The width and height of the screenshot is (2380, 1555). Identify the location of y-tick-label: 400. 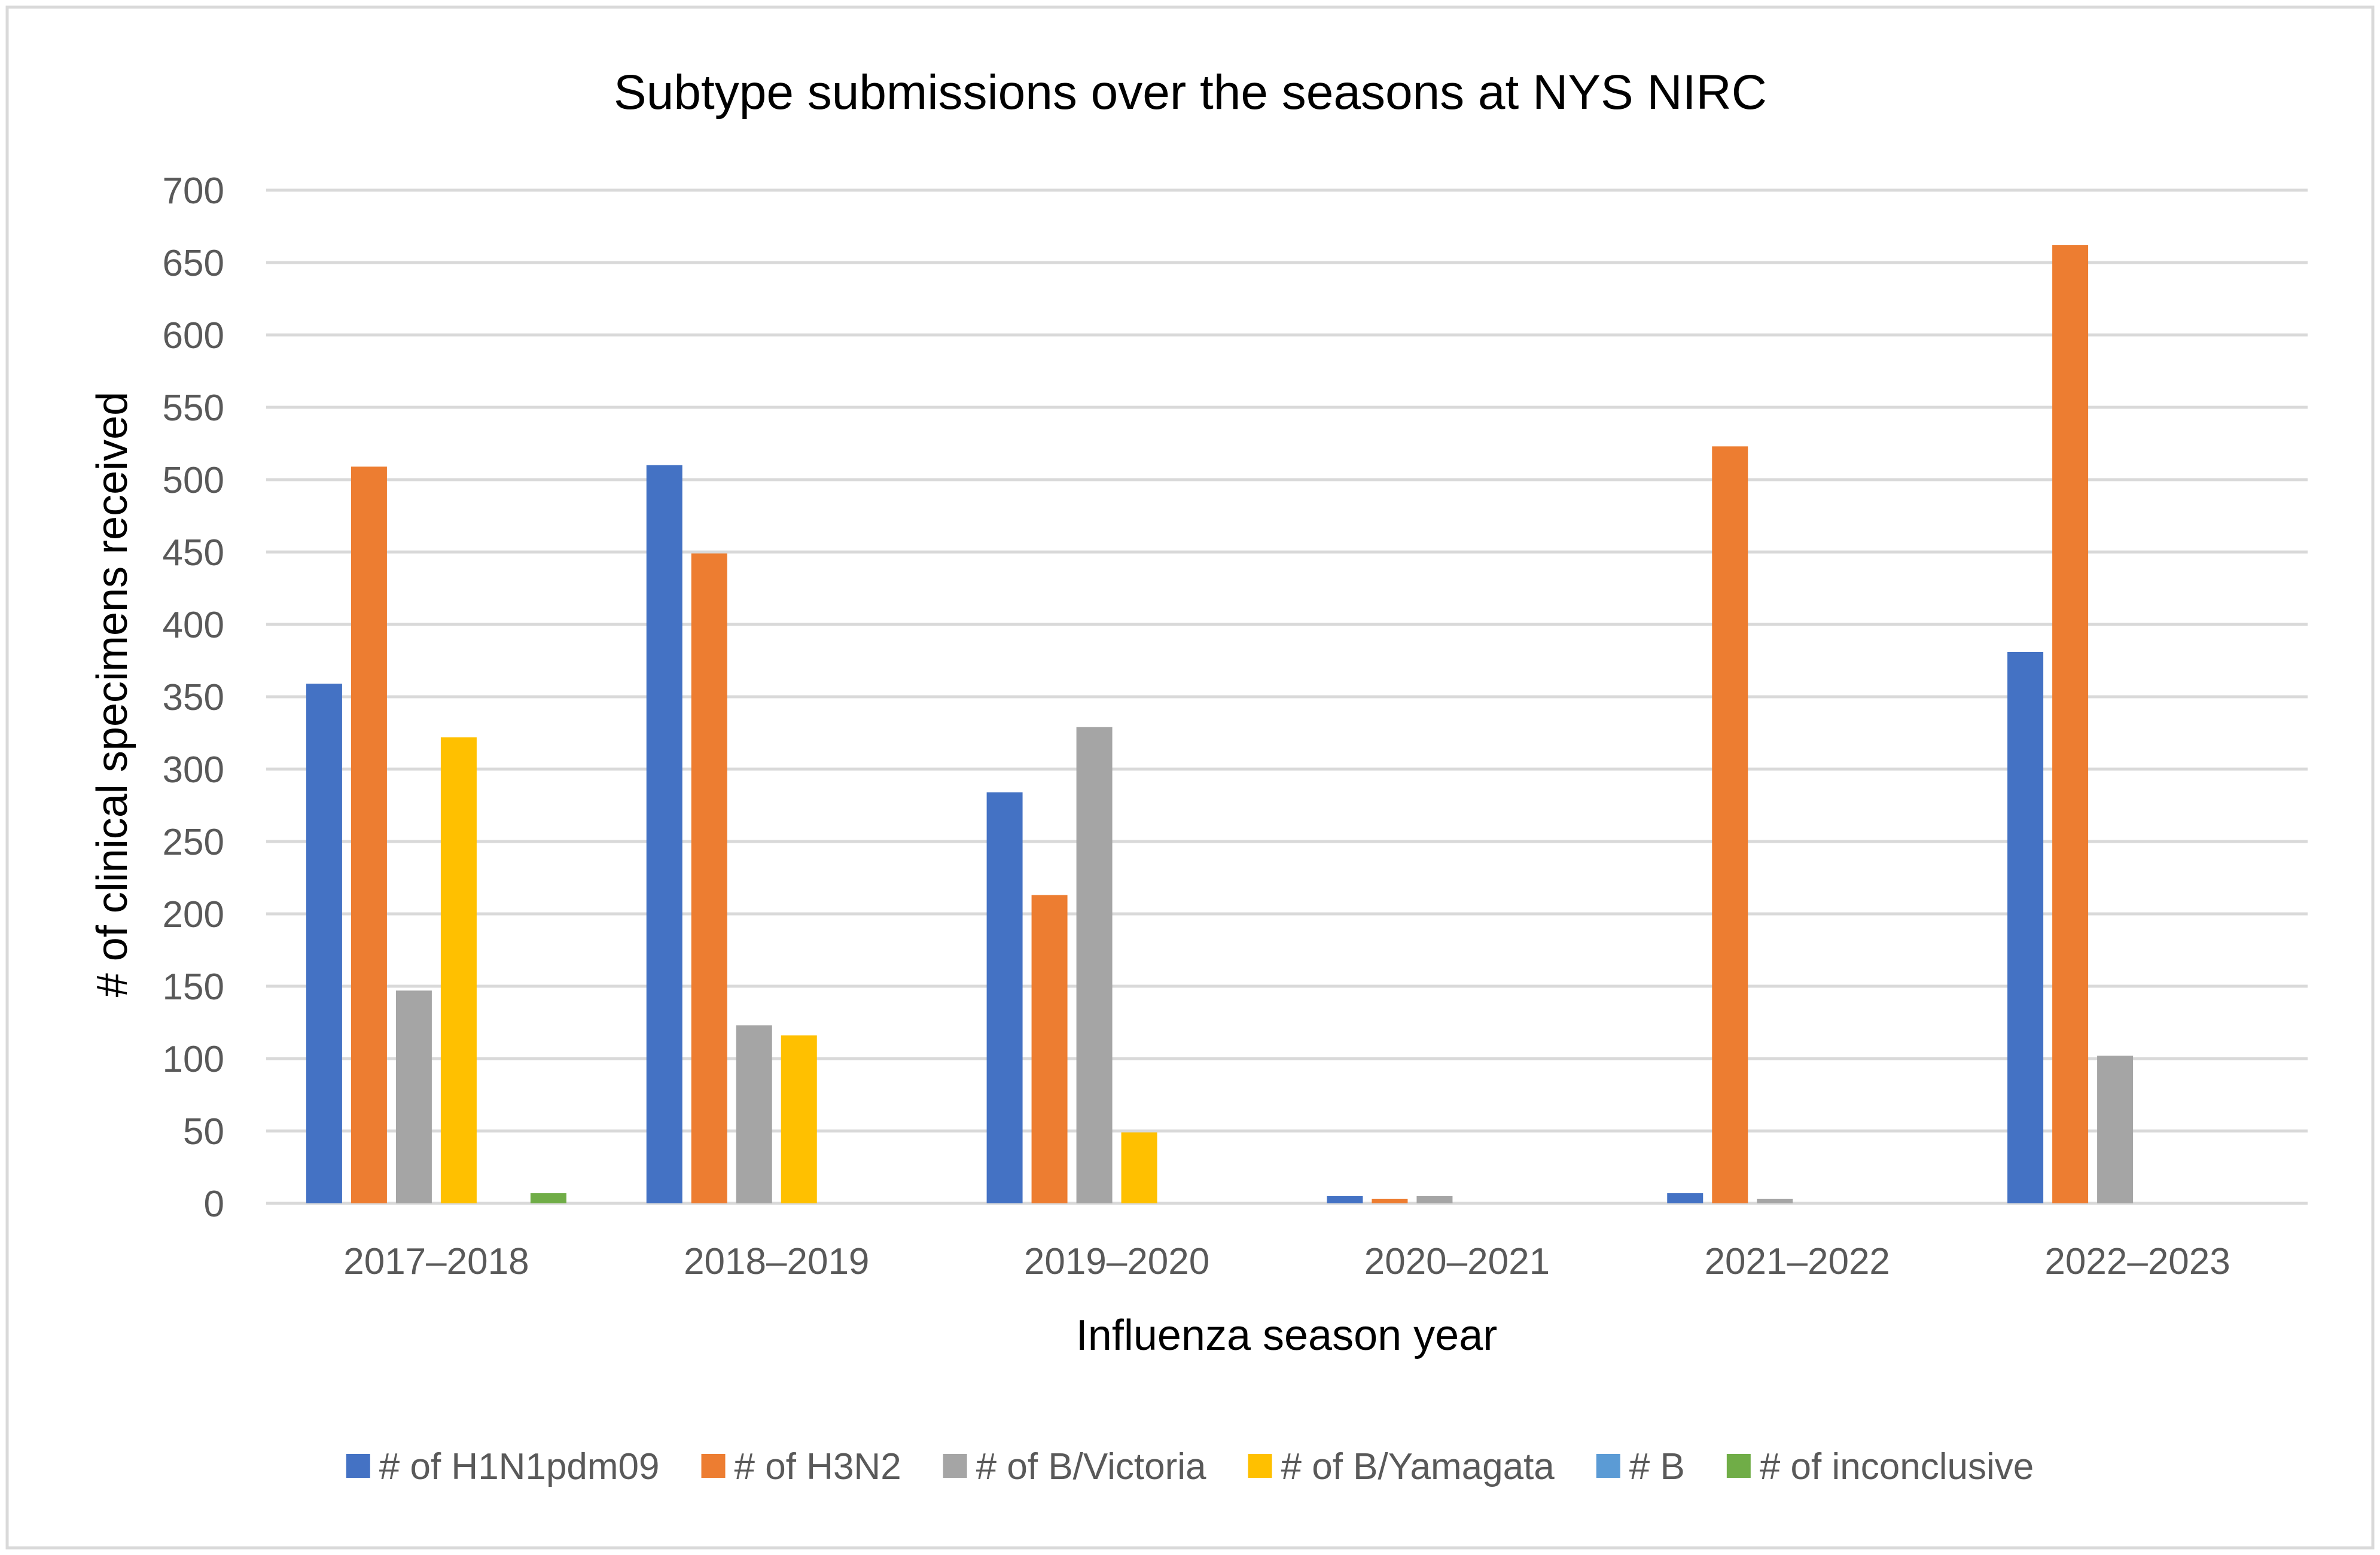
(193, 625).